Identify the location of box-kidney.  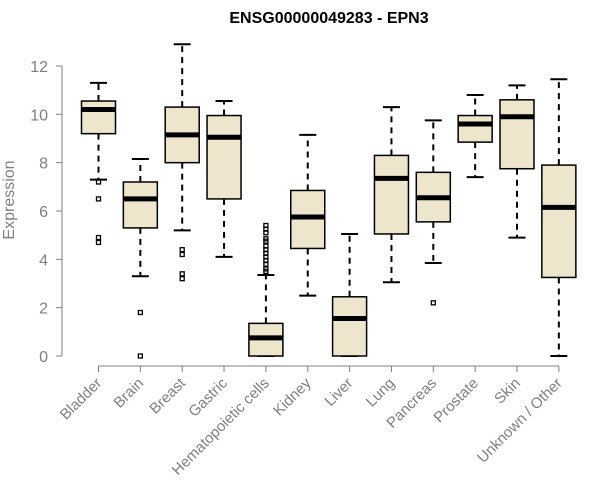
(308, 215).